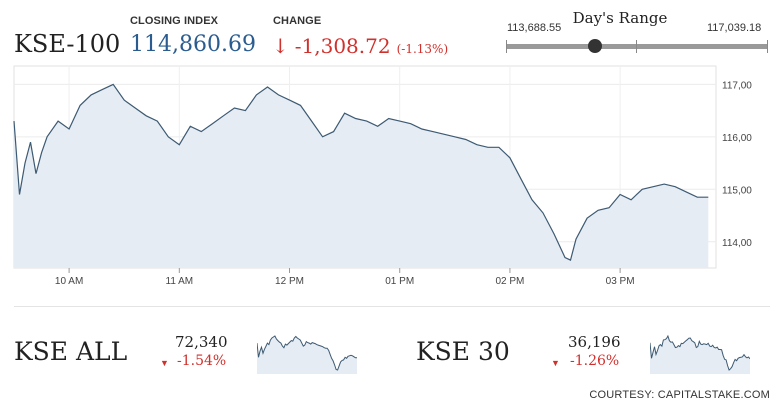 The height and width of the screenshot is (411, 784). What do you see at coordinates (734, 28) in the screenshot?
I see `days-range-high: 117,039.18` at bounding box center [734, 28].